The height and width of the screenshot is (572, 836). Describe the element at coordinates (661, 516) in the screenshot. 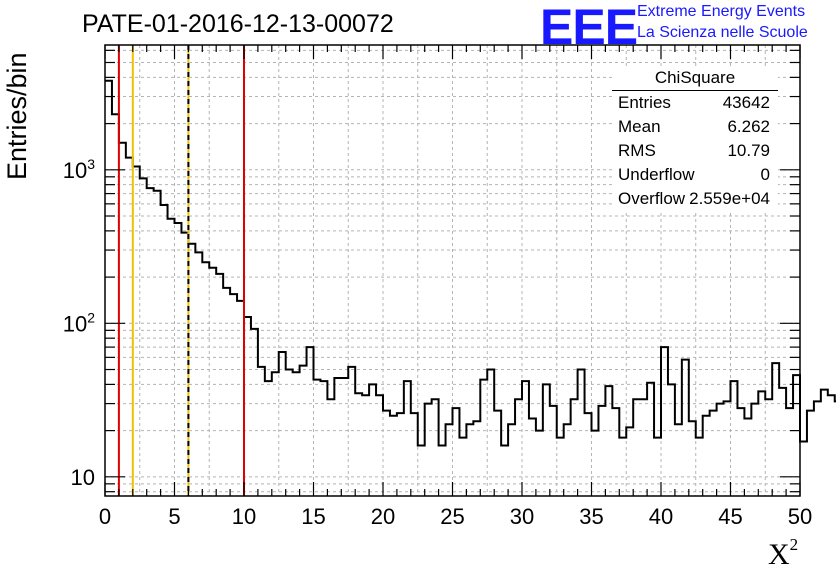

I see `x-tick-label: 40` at that location.